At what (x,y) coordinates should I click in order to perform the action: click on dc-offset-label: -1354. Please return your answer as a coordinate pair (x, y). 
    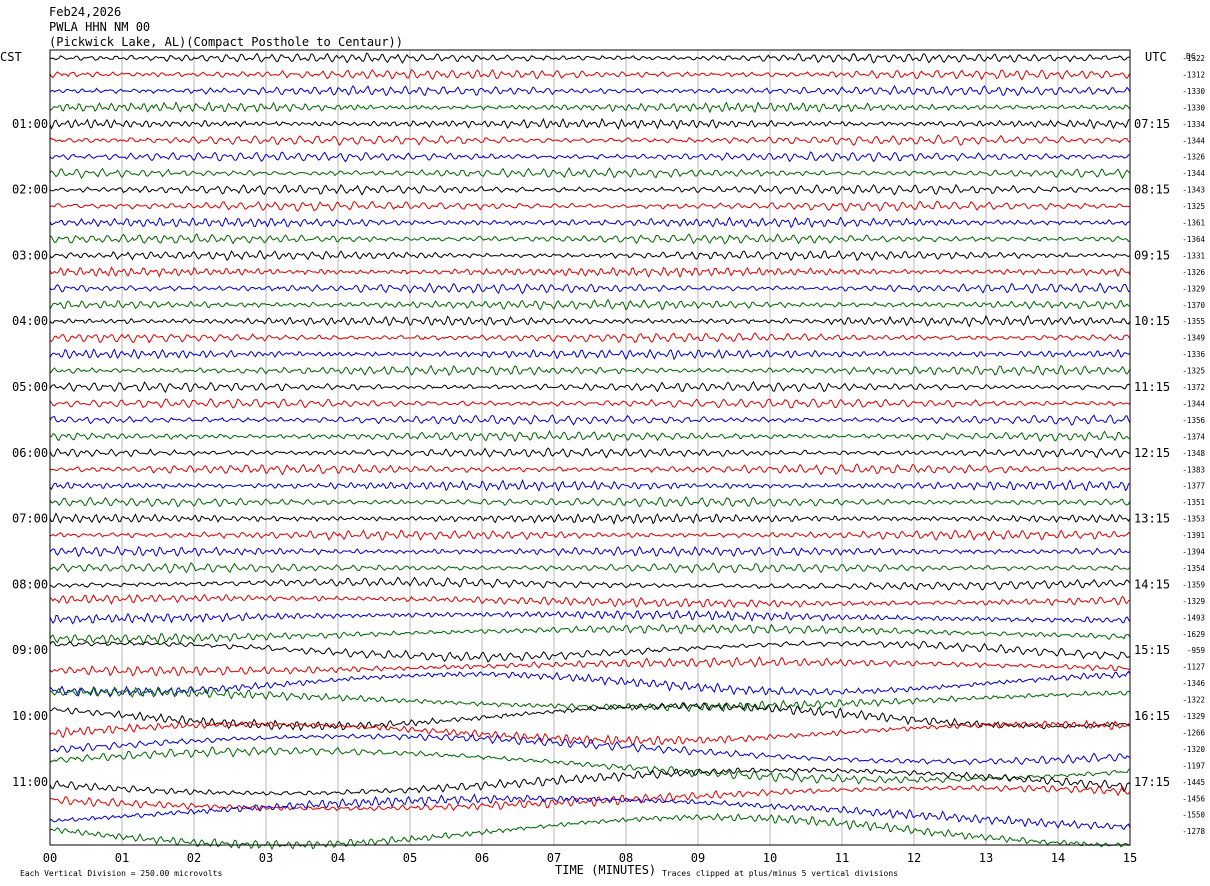
    Looking at the image, I should click on (1193, 568).